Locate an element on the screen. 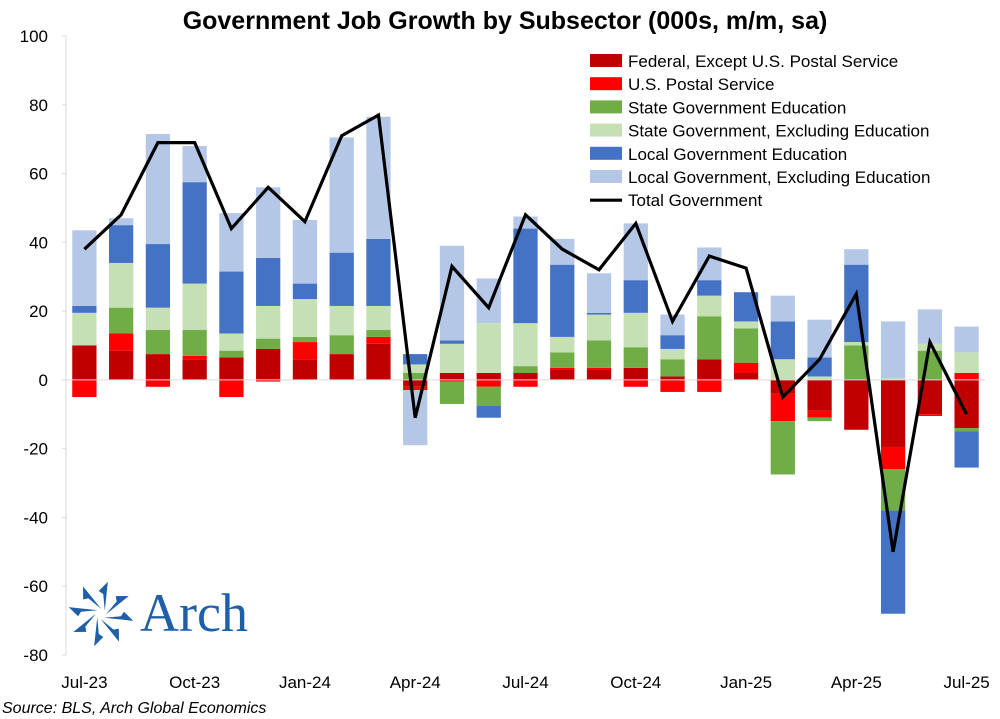 This screenshot has height=719, width=1000. star-logo-icon is located at coordinates (101, 614).